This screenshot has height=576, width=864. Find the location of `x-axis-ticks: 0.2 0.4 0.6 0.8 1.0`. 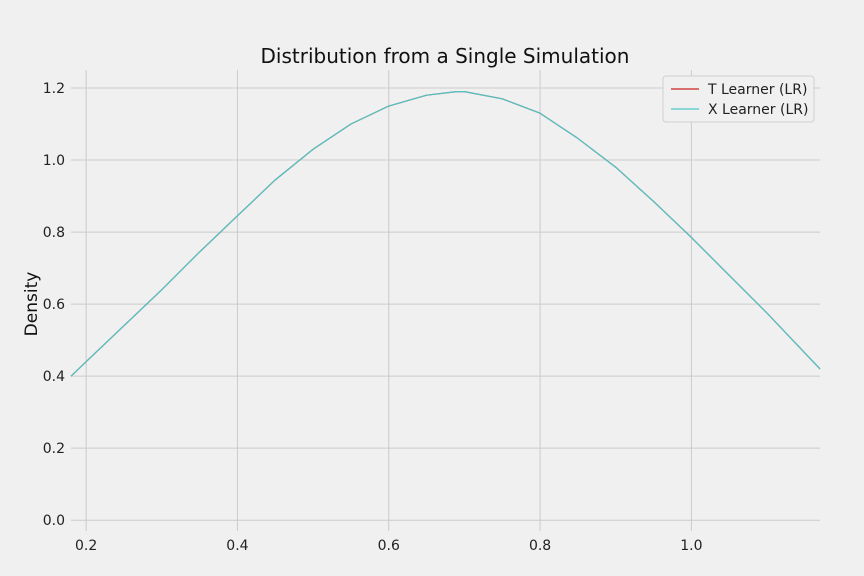

x-axis-ticks: 0.2 0.4 0.6 0.8 1.0 is located at coordinates (389, 546).